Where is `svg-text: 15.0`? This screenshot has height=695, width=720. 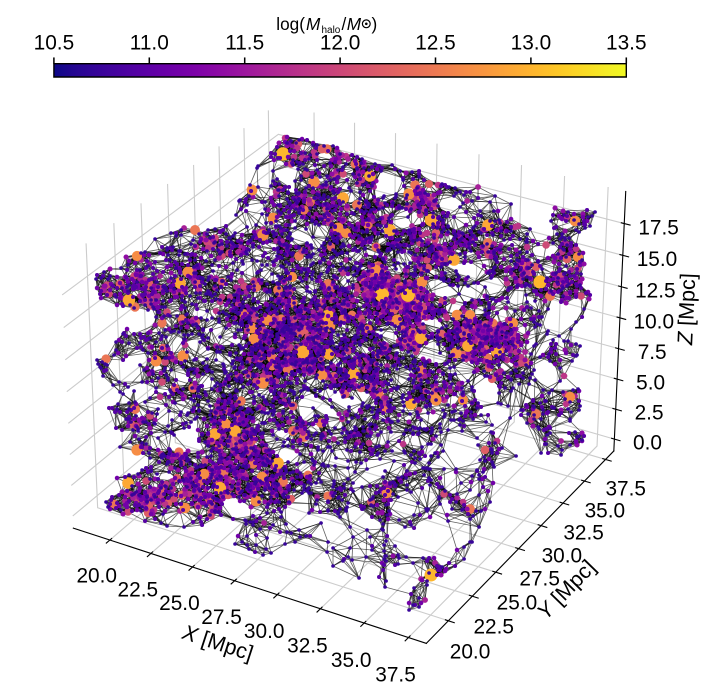 svg-text: 15.0 is located at coordinates (657, 259).